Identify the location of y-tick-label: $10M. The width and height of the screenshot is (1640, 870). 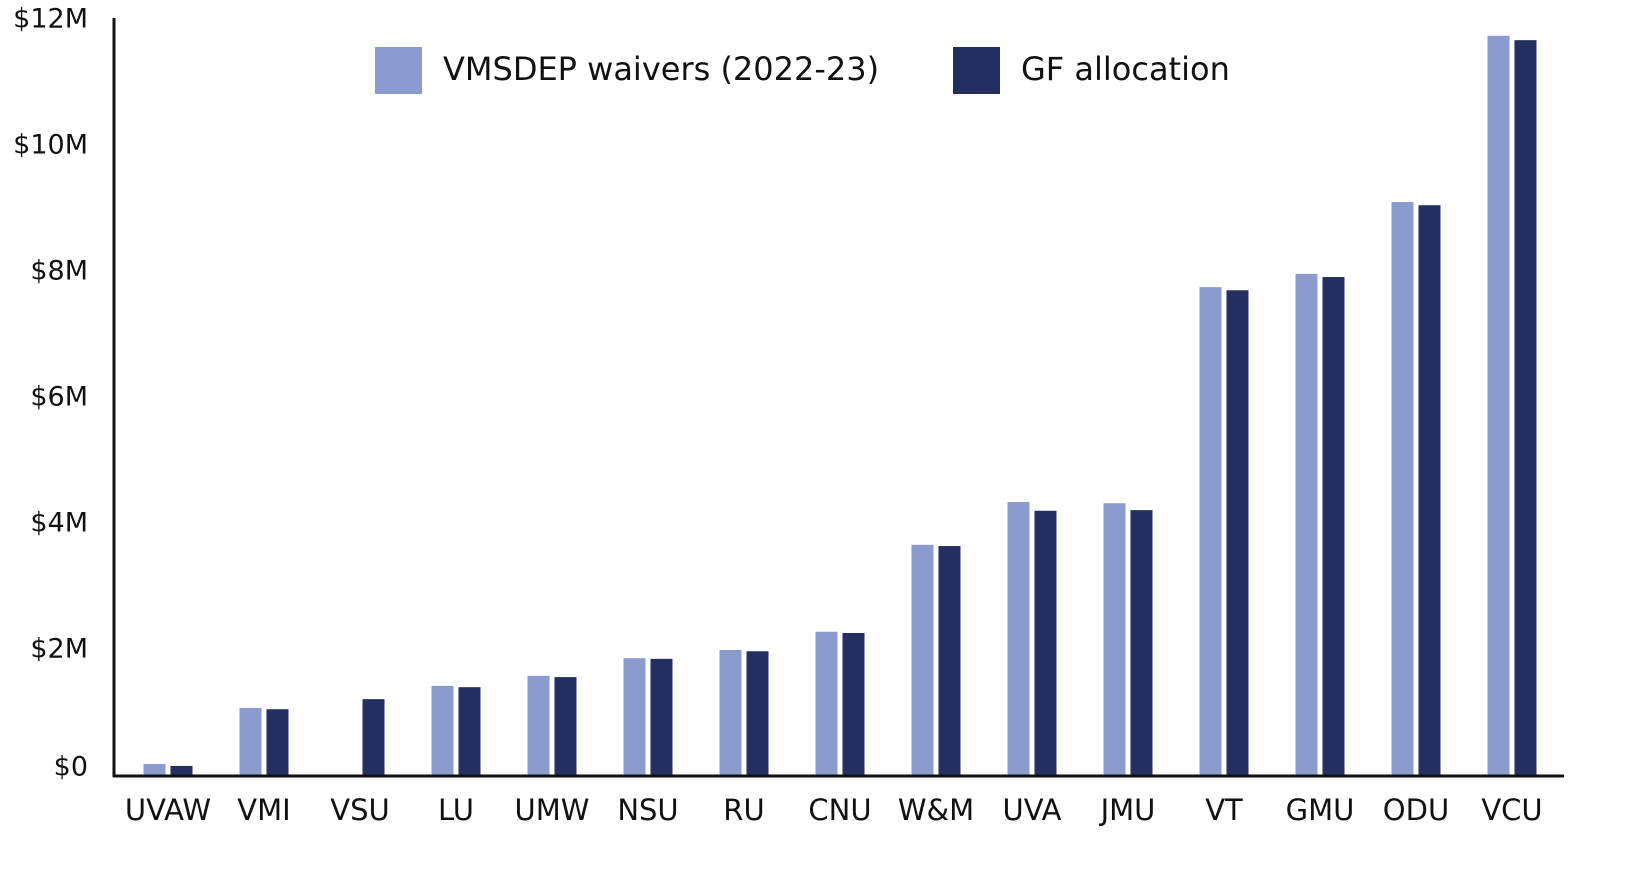
(50, 145).